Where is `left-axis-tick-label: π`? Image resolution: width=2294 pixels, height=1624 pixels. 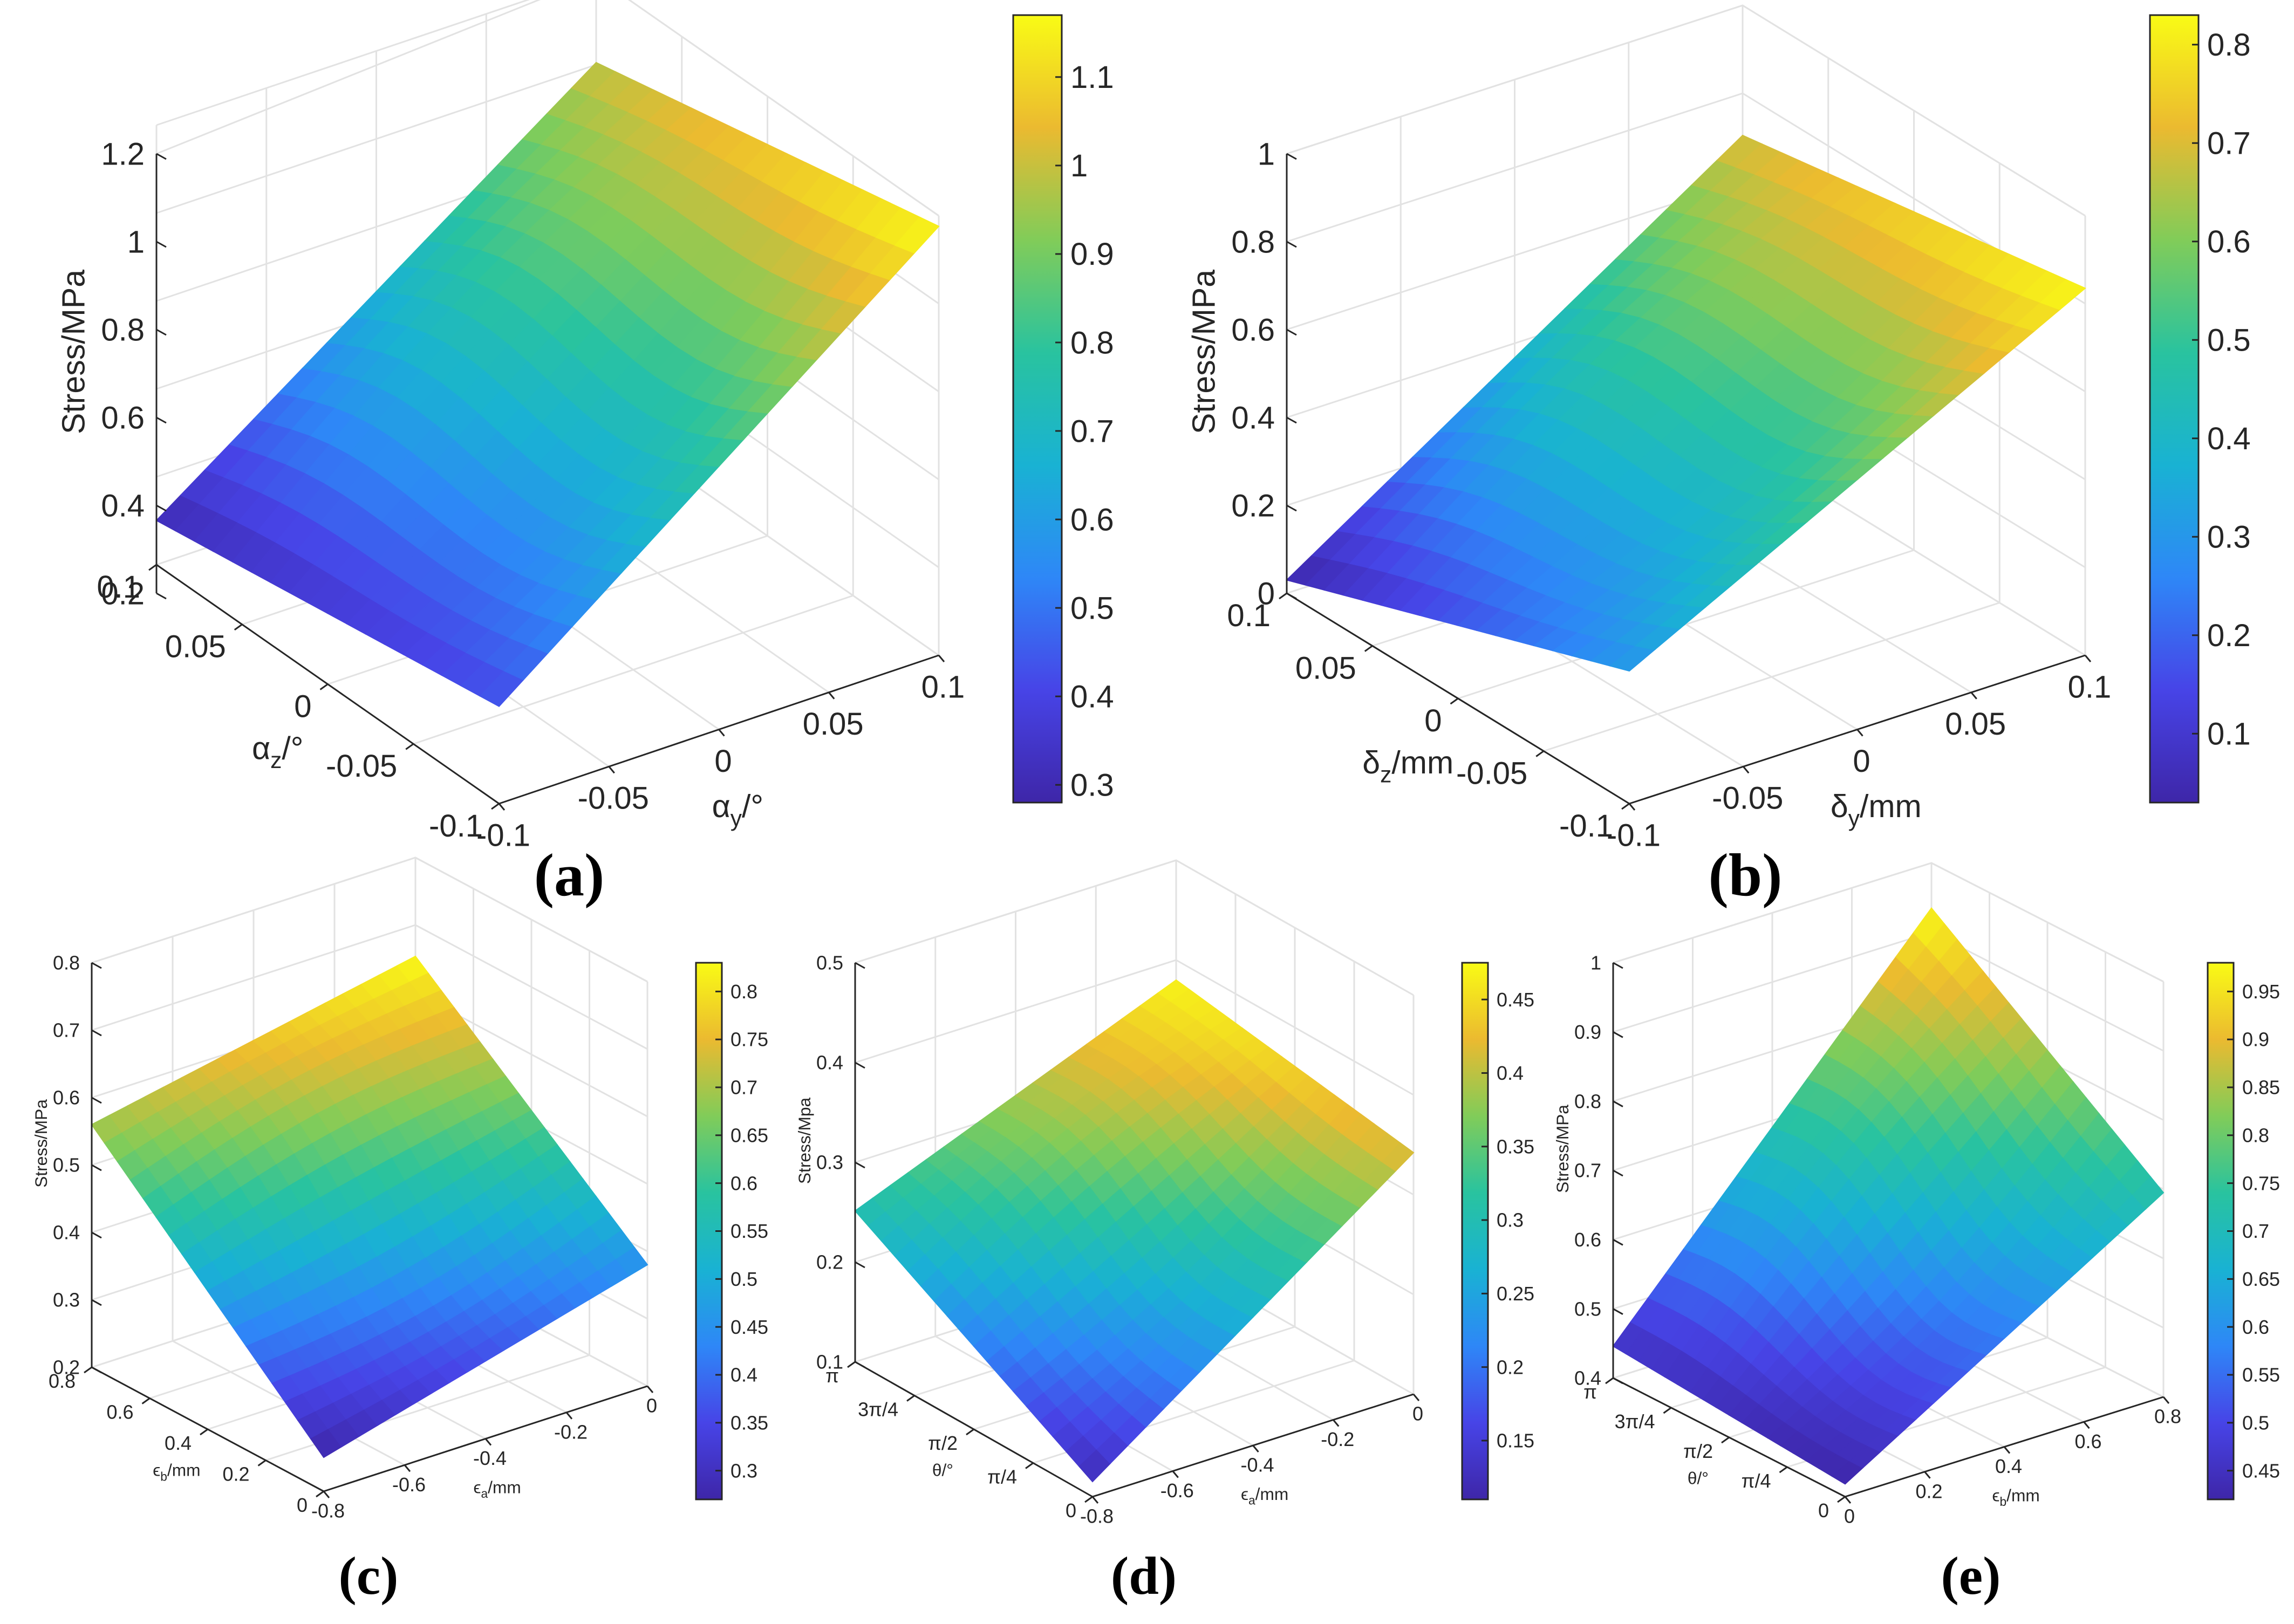
left-axis-tick-label: π is located at coordinates (1590, 1392).